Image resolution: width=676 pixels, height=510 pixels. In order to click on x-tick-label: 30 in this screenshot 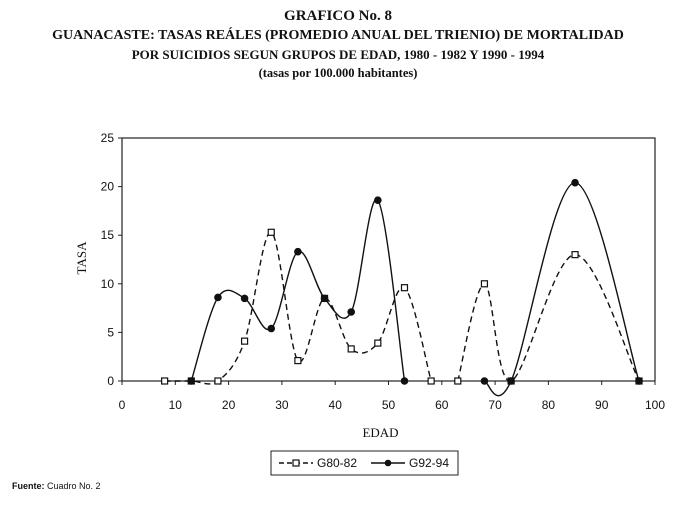, I will do `click(282, 405)`.